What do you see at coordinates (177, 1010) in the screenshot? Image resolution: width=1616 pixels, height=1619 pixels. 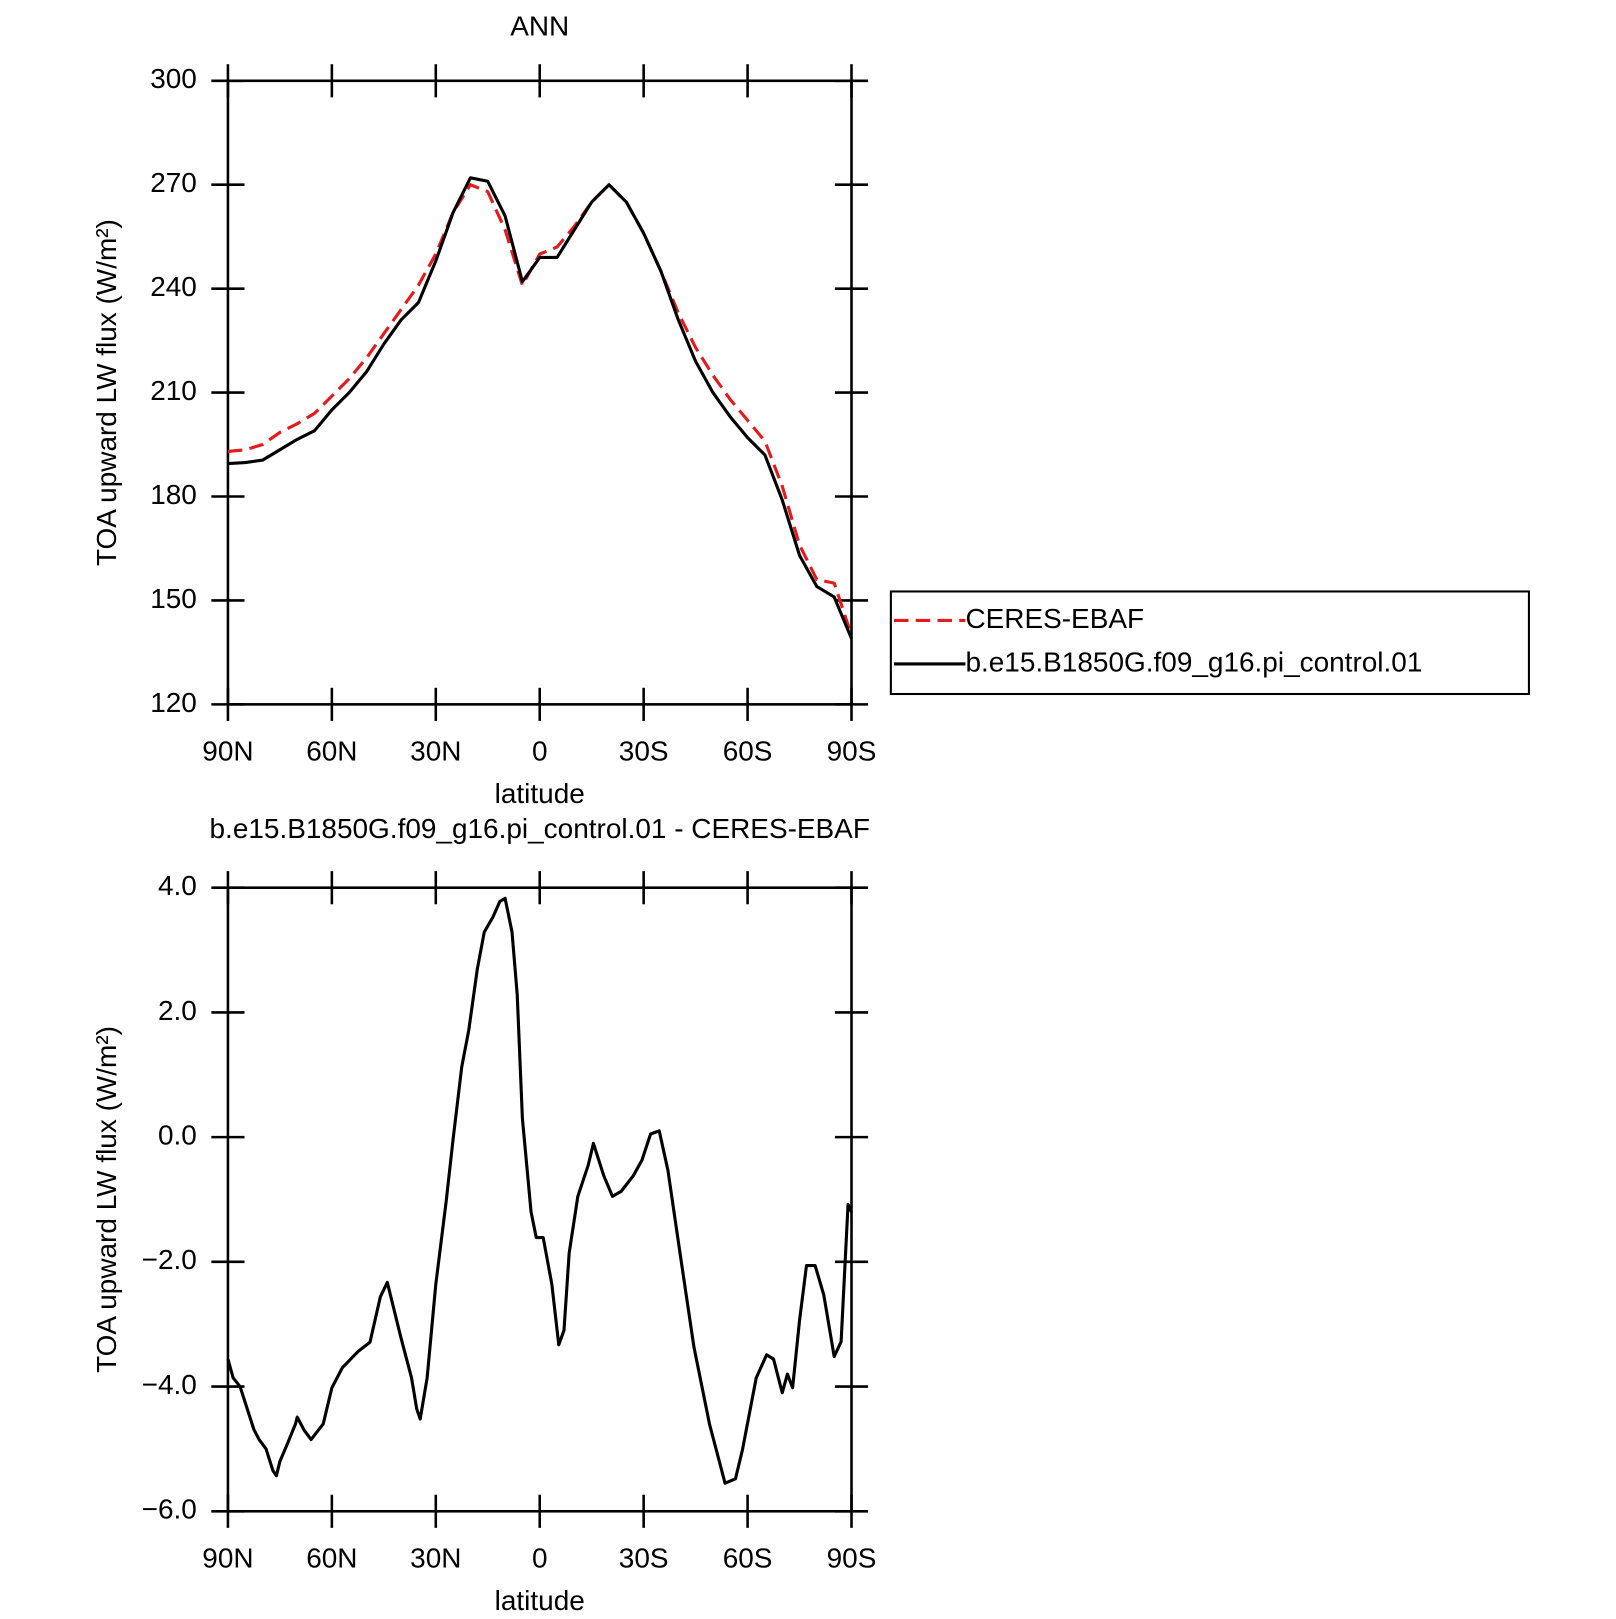 I see `y-tick-label: 2.0` at bounding box center [177, 1010].